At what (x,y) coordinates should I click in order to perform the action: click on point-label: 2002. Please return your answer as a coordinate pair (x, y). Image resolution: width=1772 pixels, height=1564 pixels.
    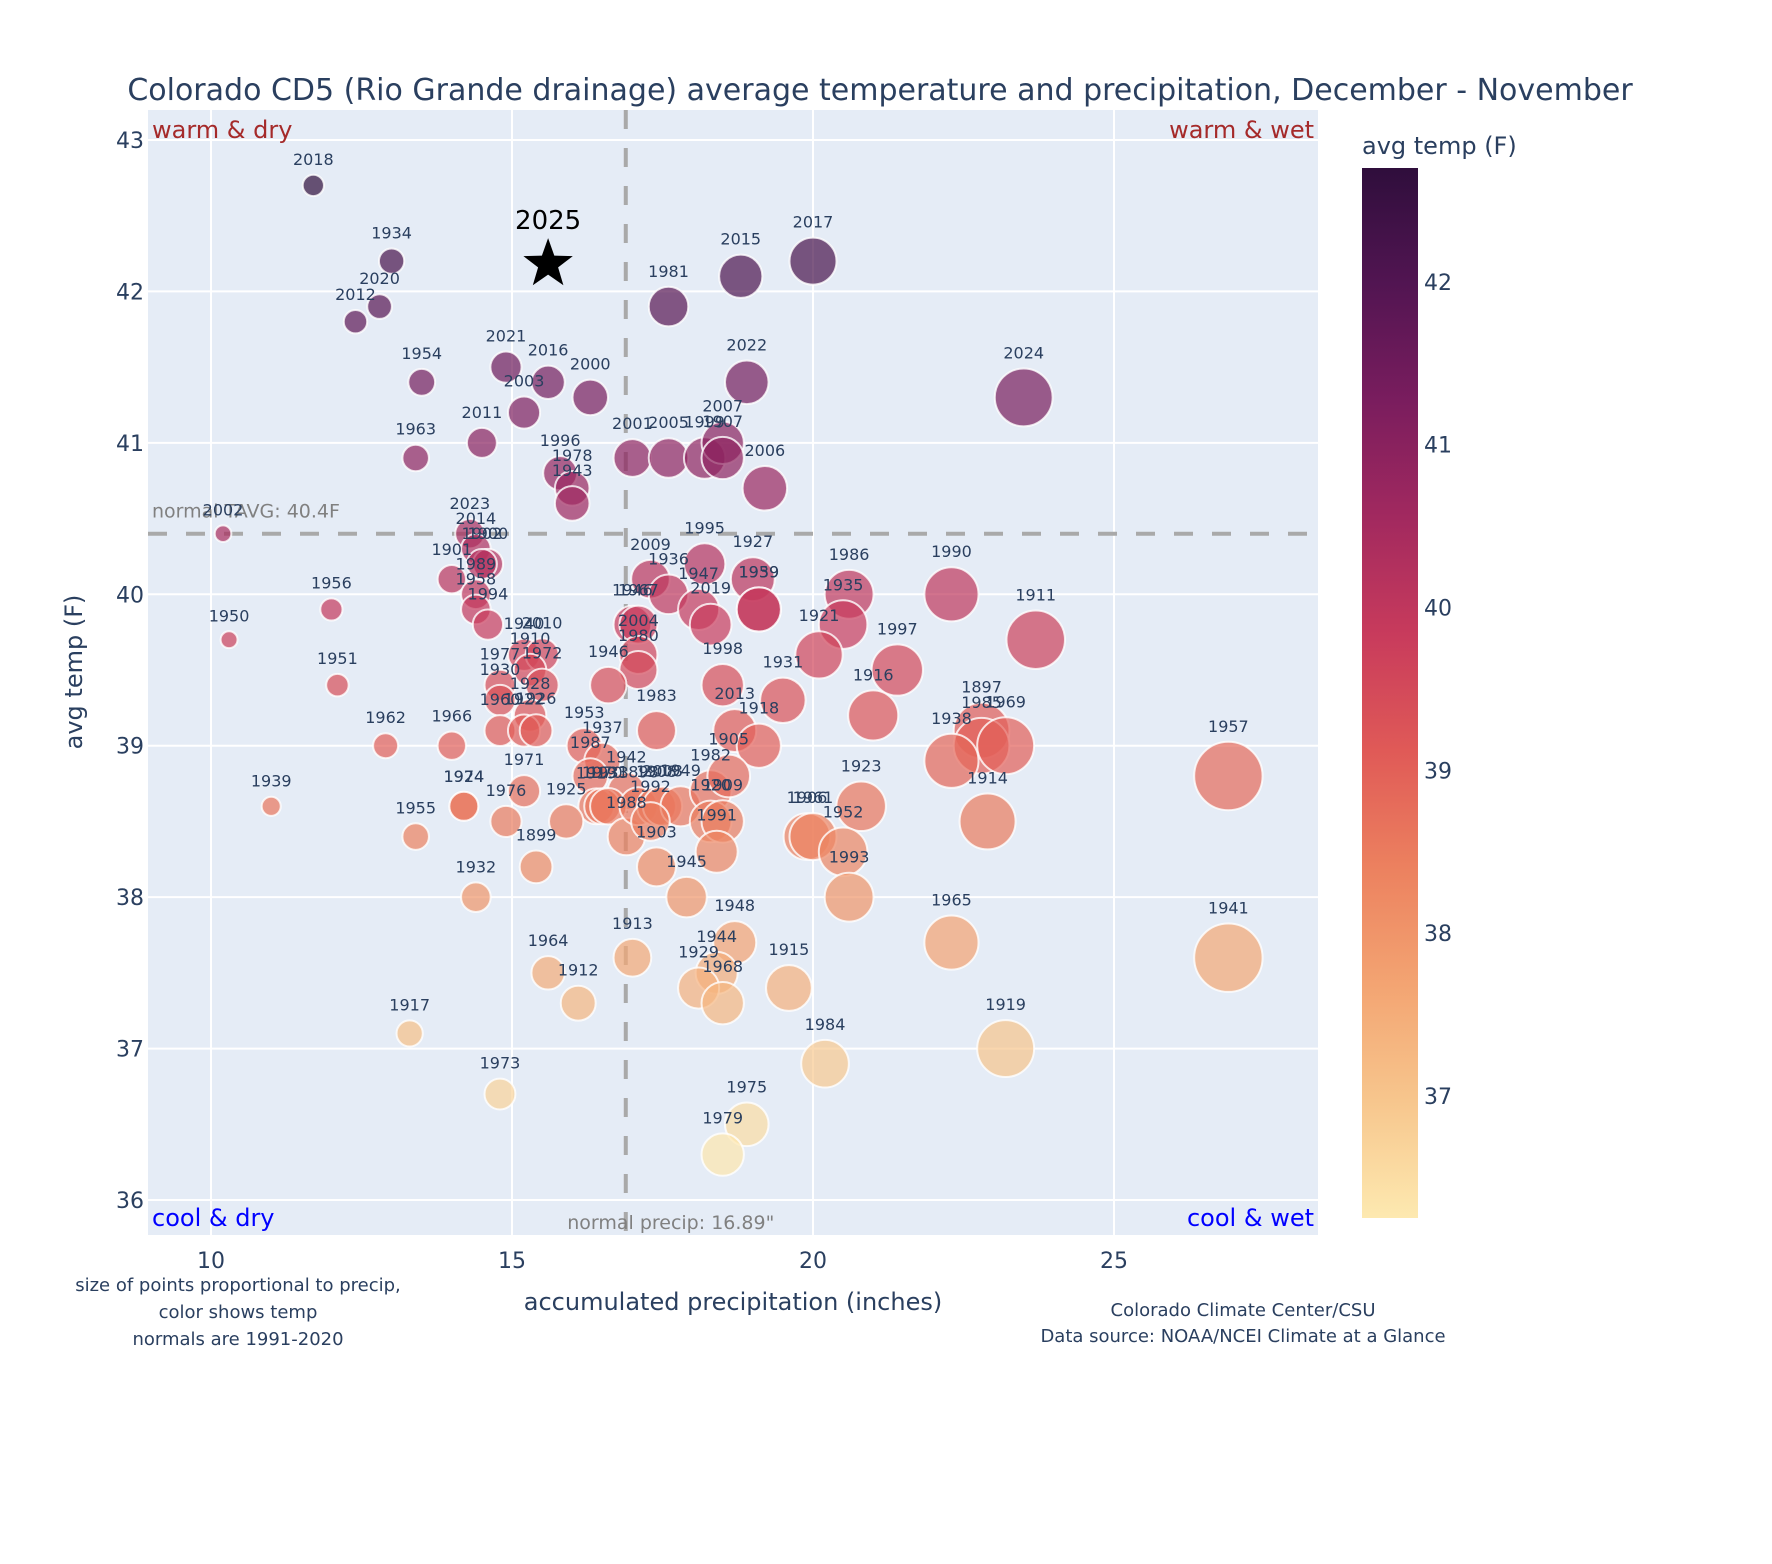
    Looking at the image, I should click on (223, 509).